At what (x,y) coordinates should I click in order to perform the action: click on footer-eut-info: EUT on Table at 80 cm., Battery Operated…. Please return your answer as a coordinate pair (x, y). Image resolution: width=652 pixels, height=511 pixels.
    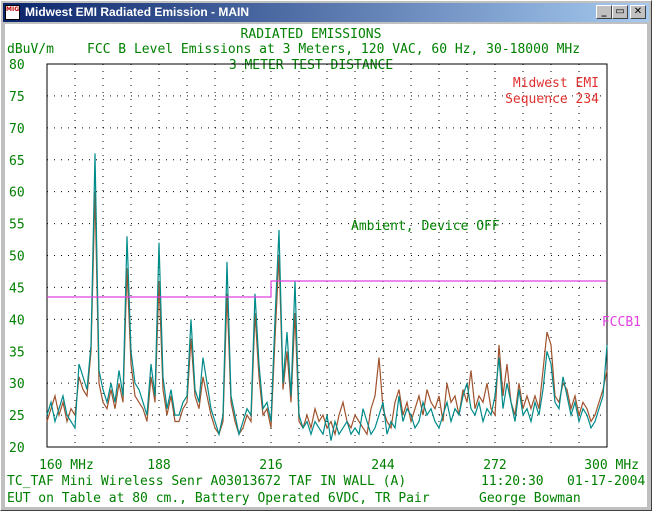
    Looking at the image, I should click on (218, 498).